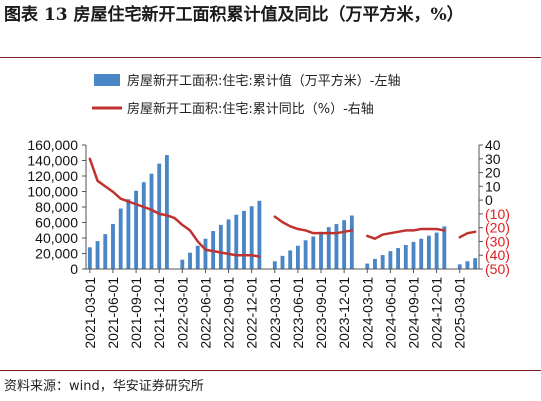  What do you see at coordinates (344, 313) in the screenshot?
I see `x-tick-label: 2023-12-01` at bounding box center [344, 313].